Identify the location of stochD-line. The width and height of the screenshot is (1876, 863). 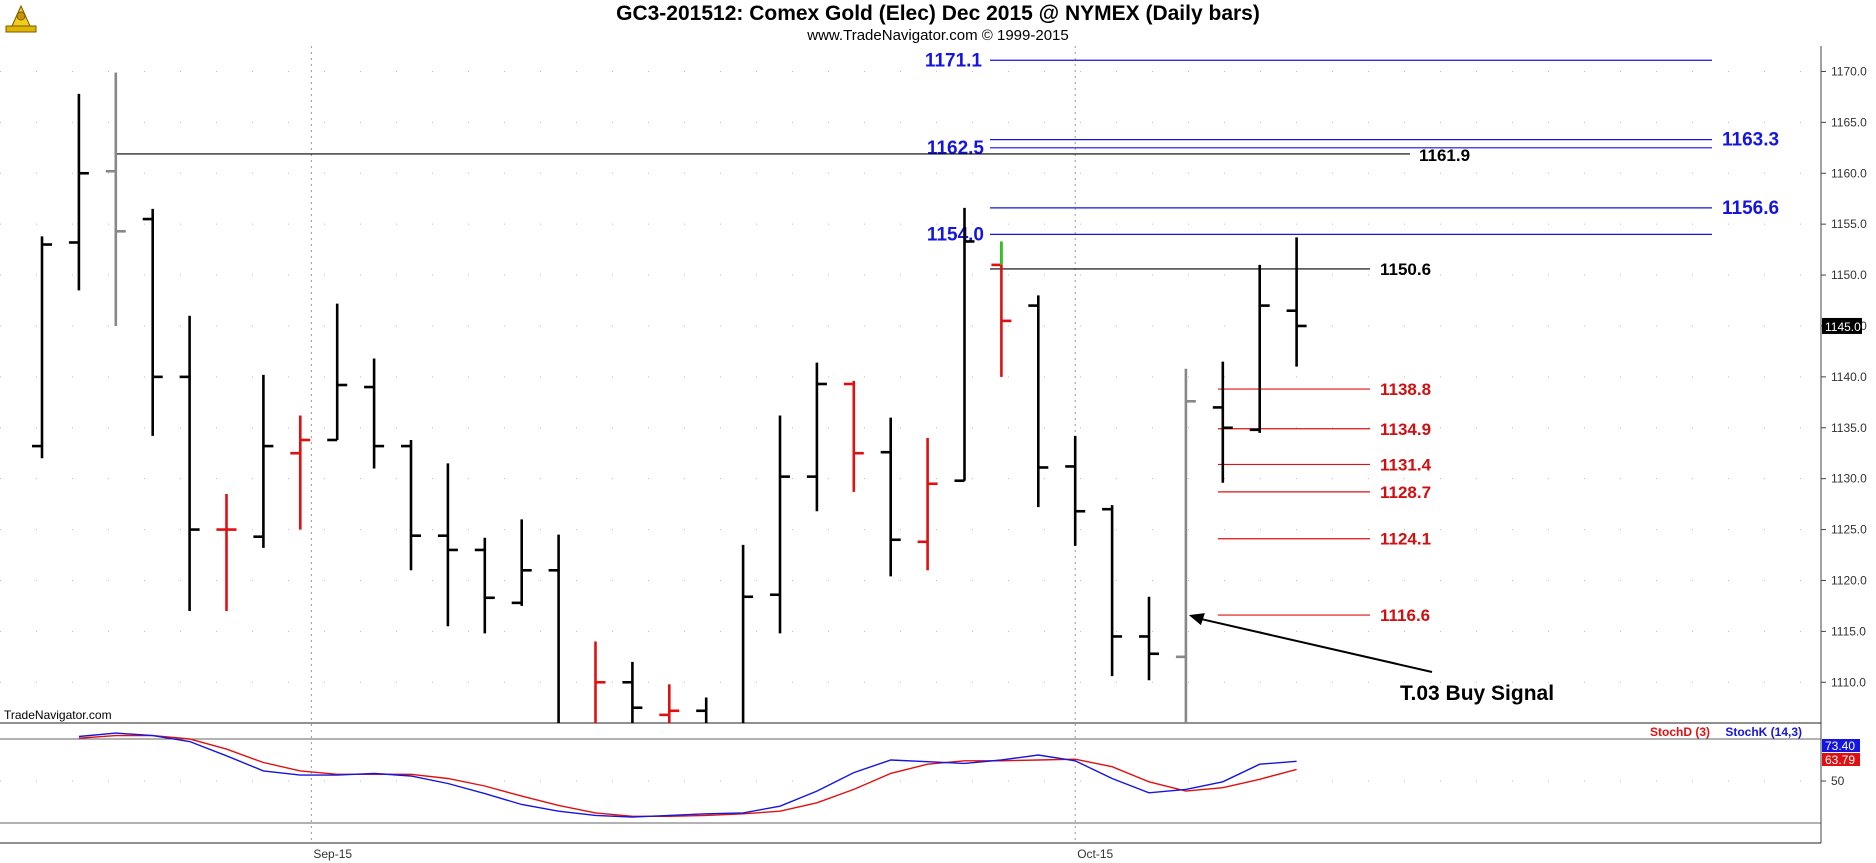
(687, 775).